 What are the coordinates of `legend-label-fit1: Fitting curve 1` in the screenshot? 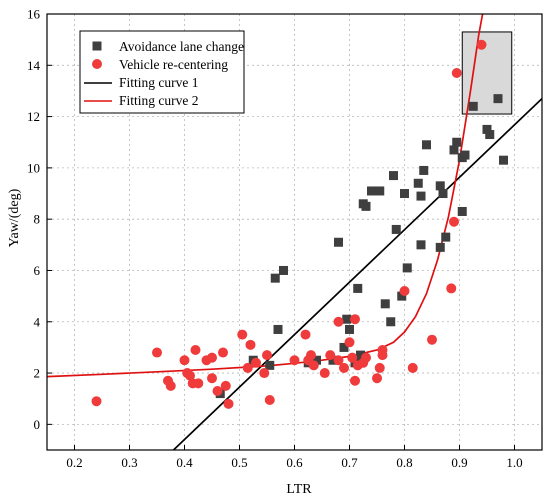 It's located at (159, 82).